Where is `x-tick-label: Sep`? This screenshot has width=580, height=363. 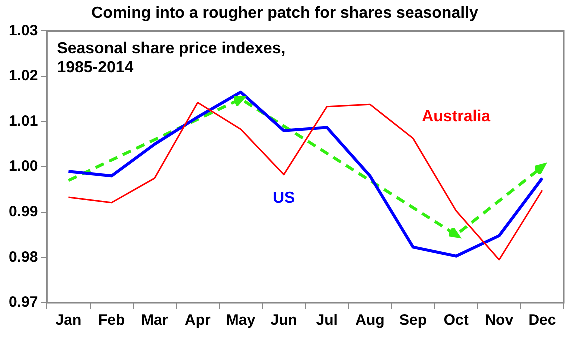
x-tick-label: Sep is located at coordinates (414, 321).